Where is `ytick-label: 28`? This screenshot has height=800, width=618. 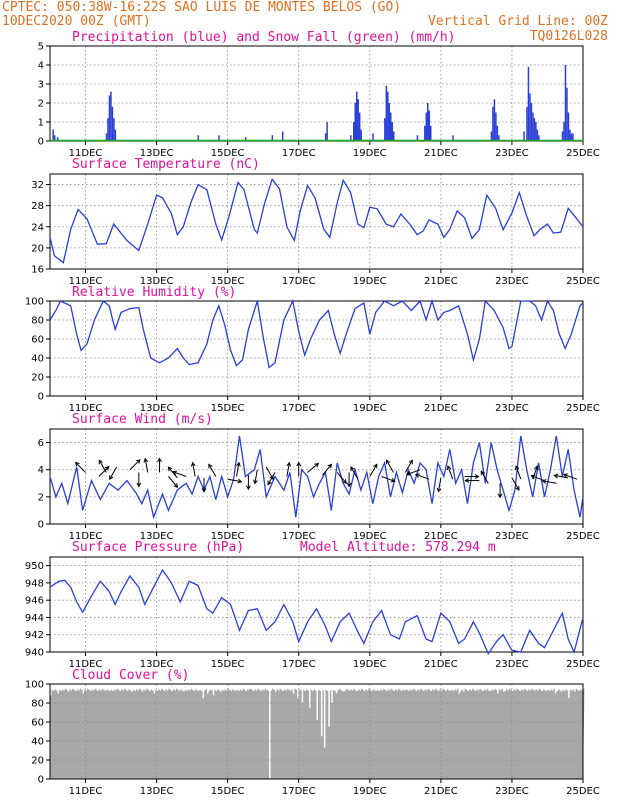 ytick-label: 28 is located at coordinates (37, 206).